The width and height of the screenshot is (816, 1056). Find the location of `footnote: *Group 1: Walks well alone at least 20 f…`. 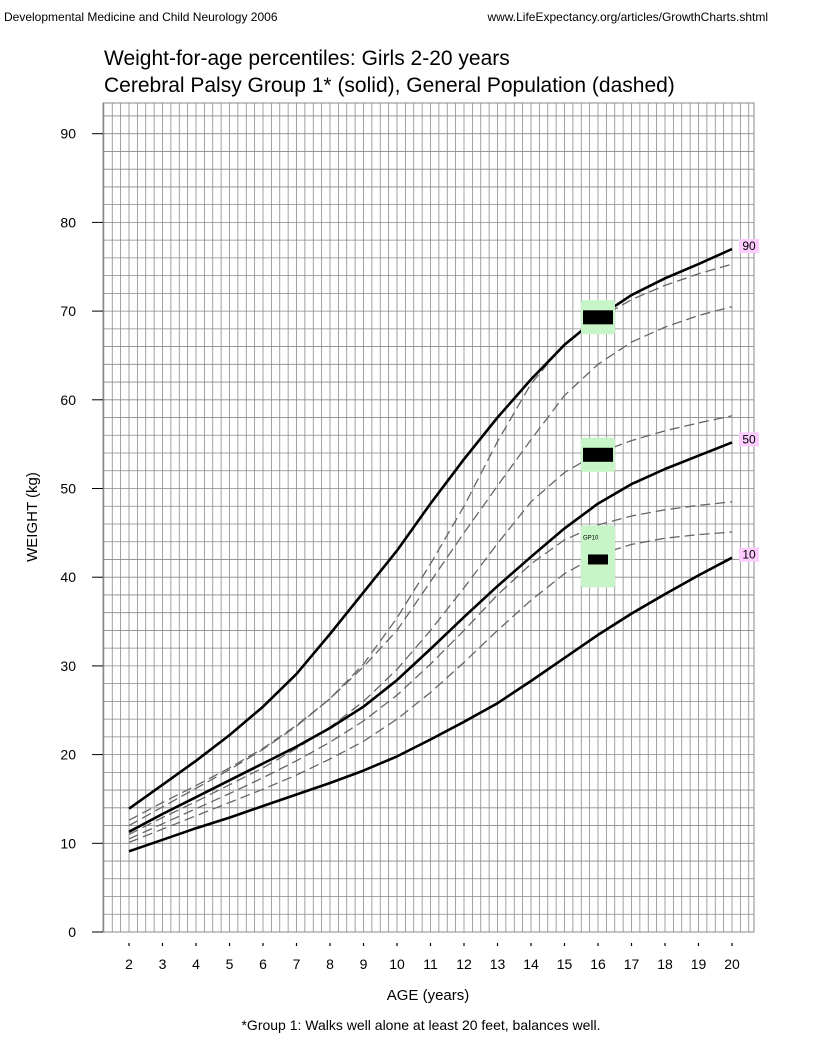

footnote: *Group 1: Walks well alone at least 20 f… is located at coordinates (421, 1025).